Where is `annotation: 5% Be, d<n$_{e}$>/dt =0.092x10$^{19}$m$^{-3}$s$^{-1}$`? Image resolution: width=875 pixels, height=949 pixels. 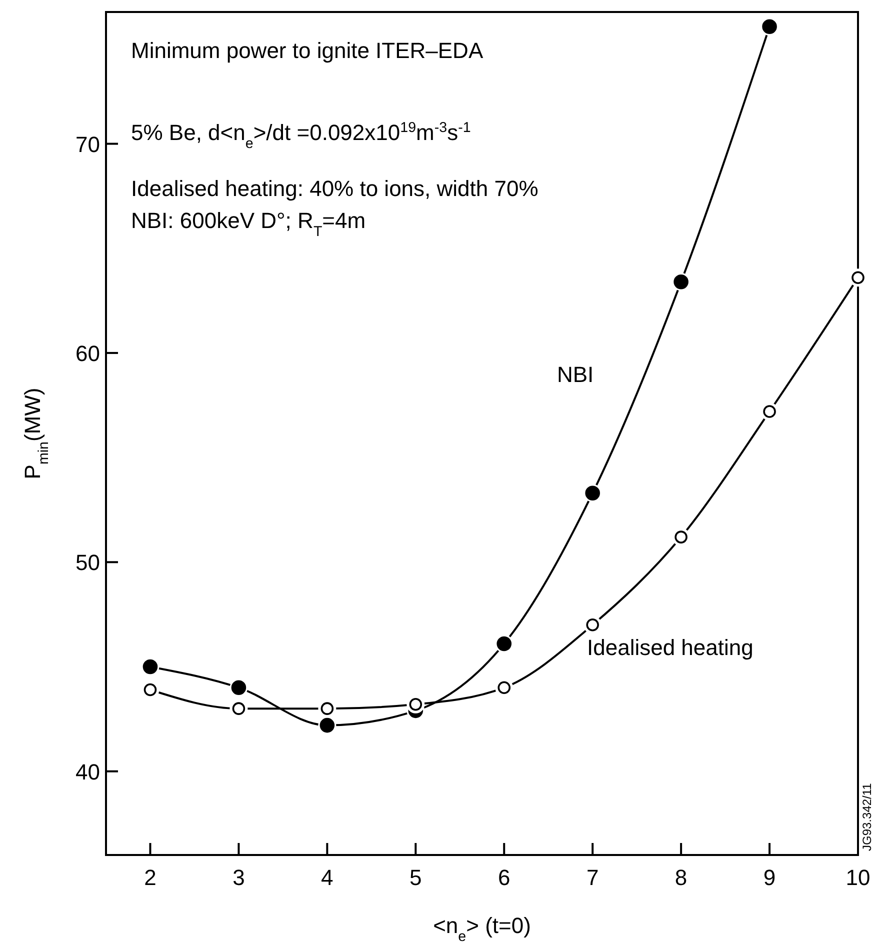
annotation: 5% Be, d<n$_{e}$>/dt =0.092x10$^{19}$m$^{-3}$s$^{-1}$ is located at coordinates (301, 136).